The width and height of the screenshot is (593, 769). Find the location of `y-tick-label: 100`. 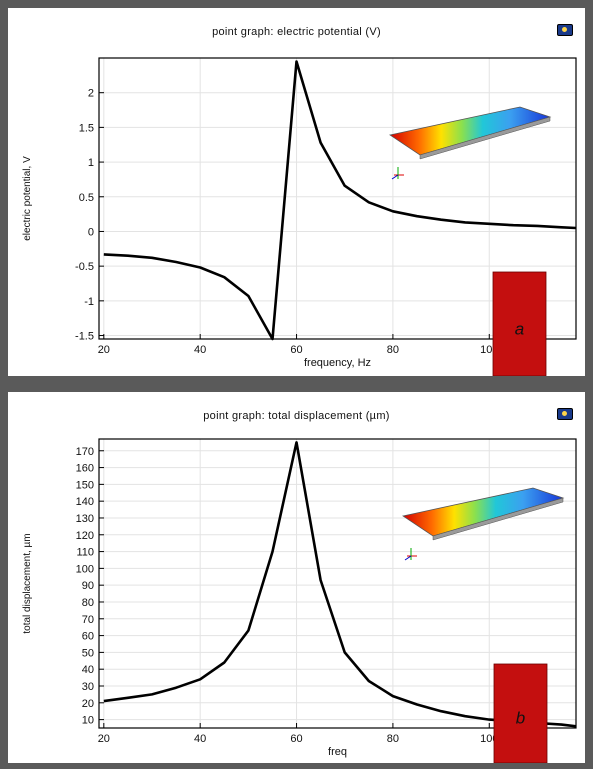

y-tick-label: 100 is located at coordinates (85, 569).